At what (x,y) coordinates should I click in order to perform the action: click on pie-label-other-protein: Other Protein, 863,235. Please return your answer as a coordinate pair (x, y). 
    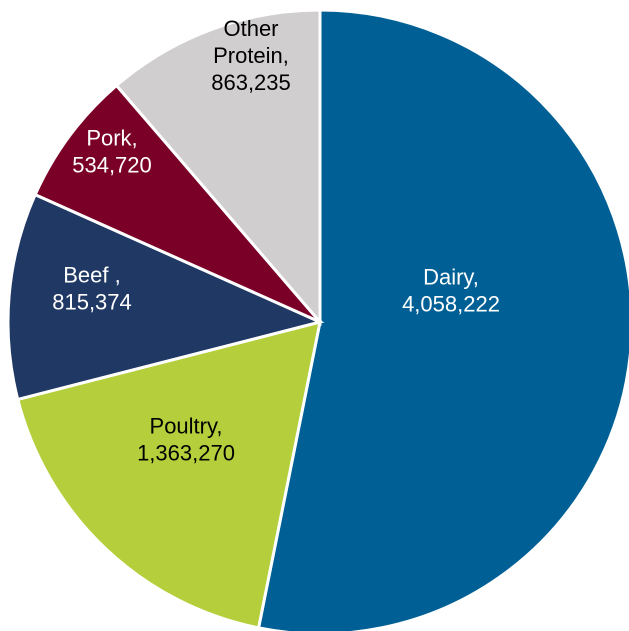
    Looking at the image, I should click on (251, 55).